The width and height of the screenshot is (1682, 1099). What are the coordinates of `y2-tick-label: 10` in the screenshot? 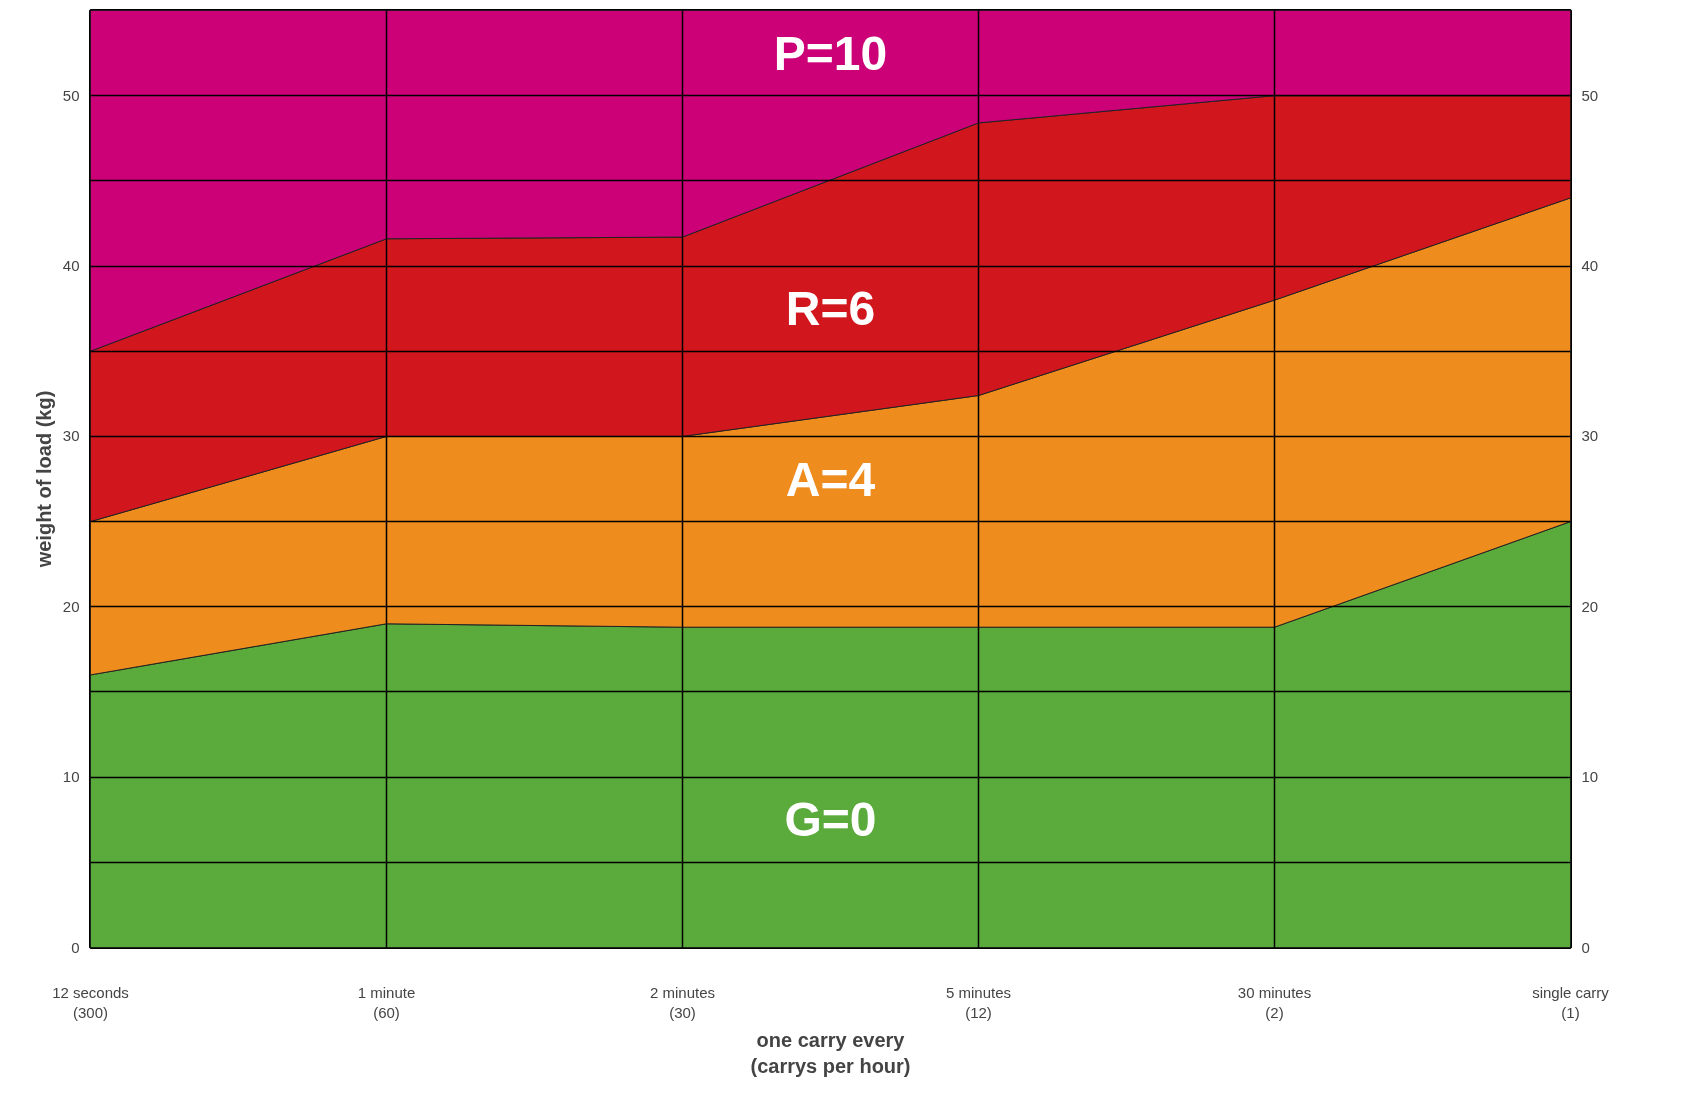 It's located at (1590, 777).